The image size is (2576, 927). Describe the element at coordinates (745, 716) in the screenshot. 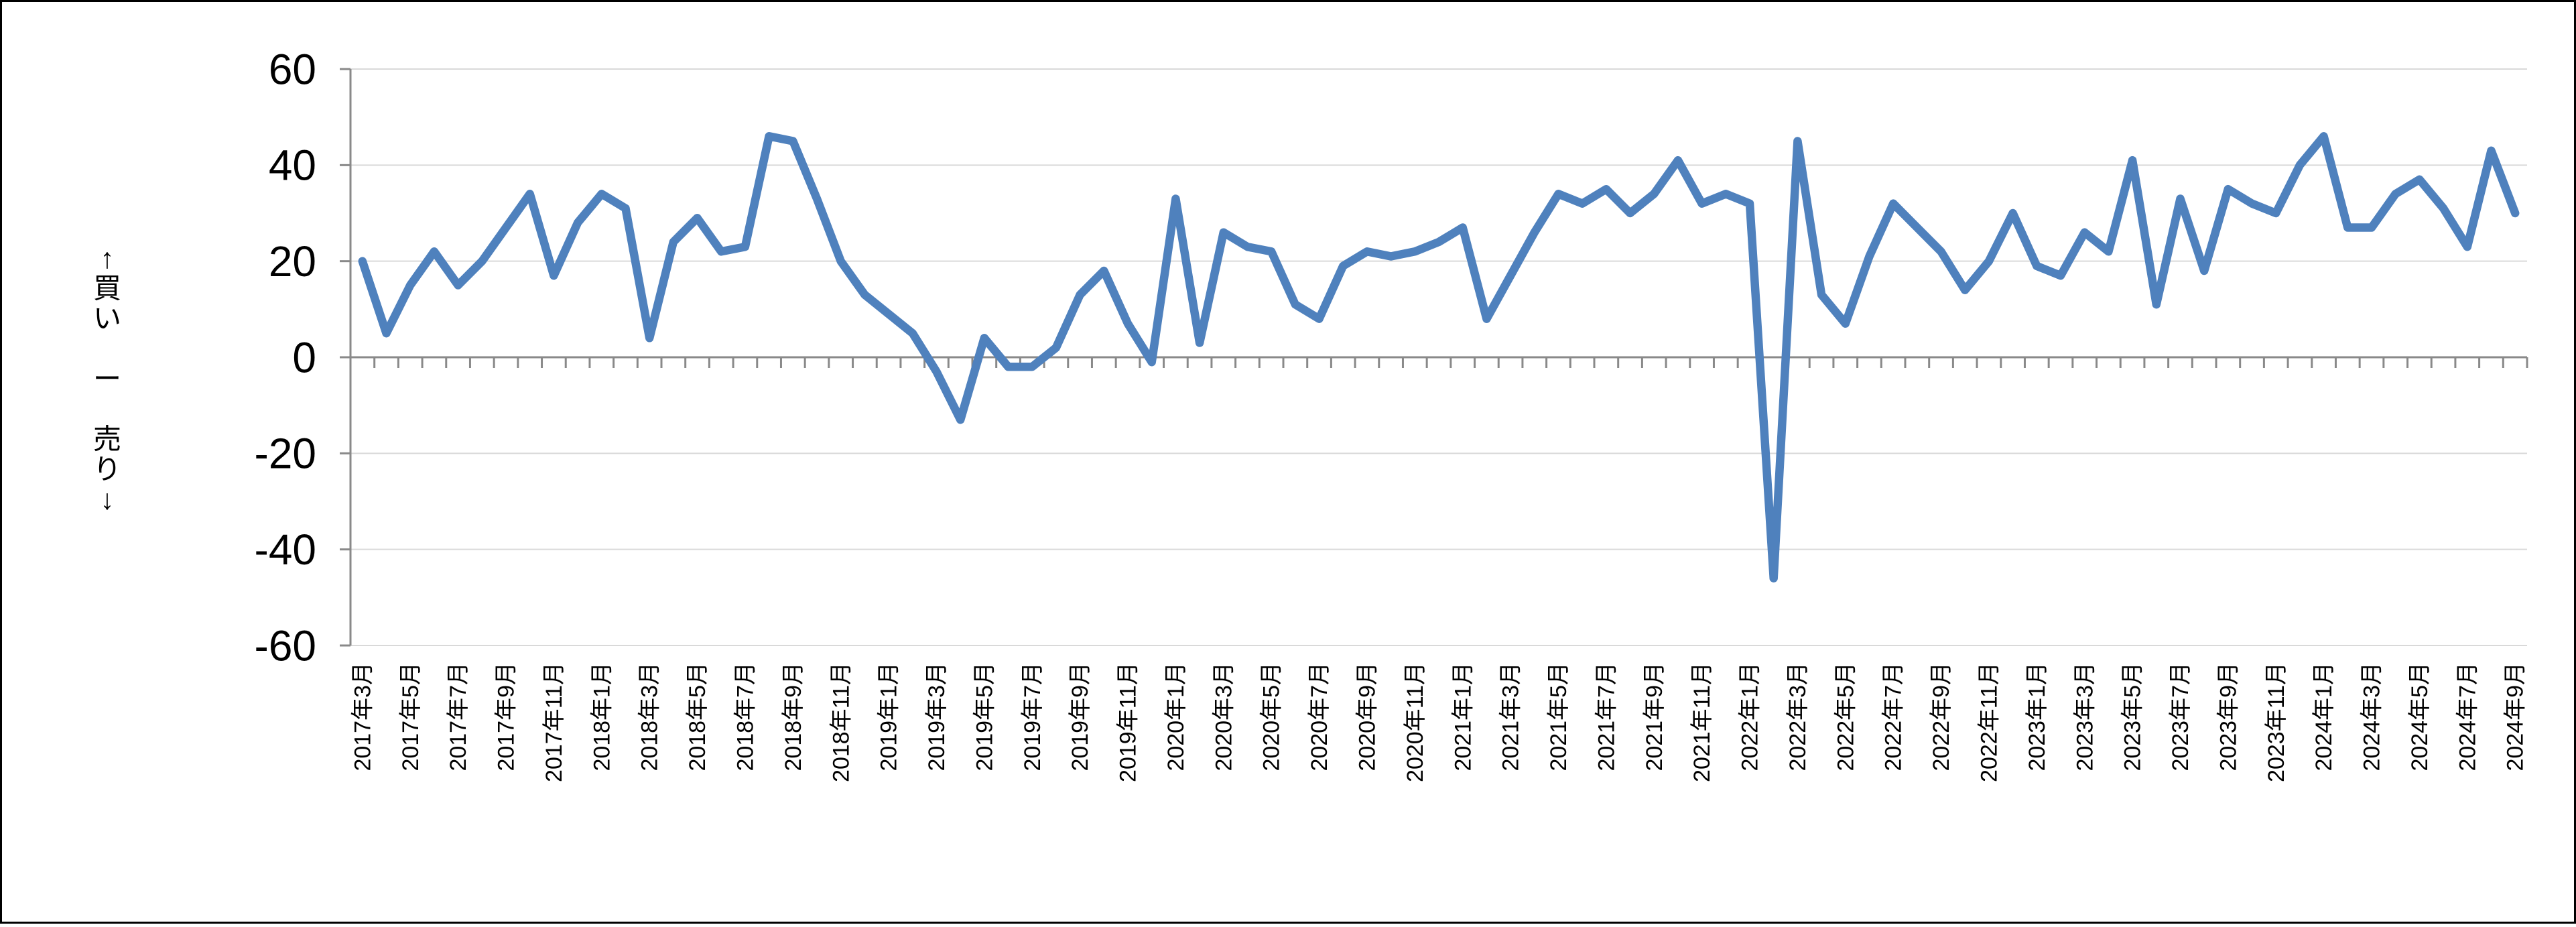

I see `x-tick-label: 2018年7月` at that location.